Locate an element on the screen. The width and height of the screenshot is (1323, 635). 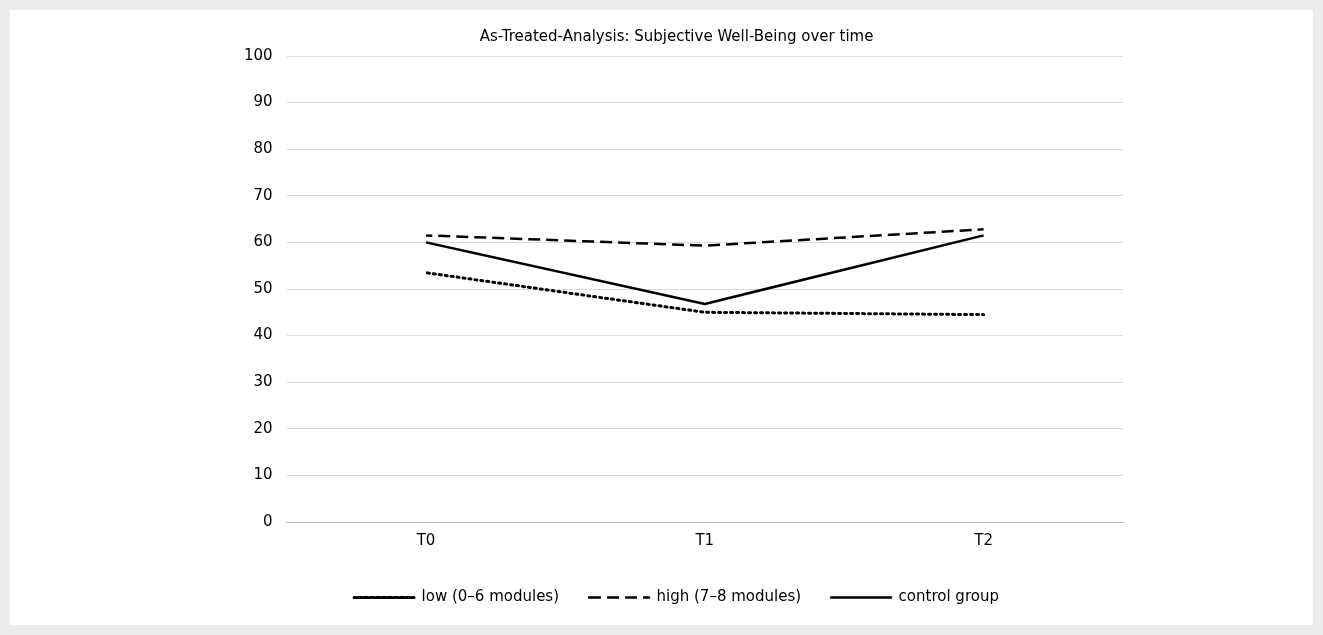
x-tick-label: T1 is located at coordinates (704, 539).